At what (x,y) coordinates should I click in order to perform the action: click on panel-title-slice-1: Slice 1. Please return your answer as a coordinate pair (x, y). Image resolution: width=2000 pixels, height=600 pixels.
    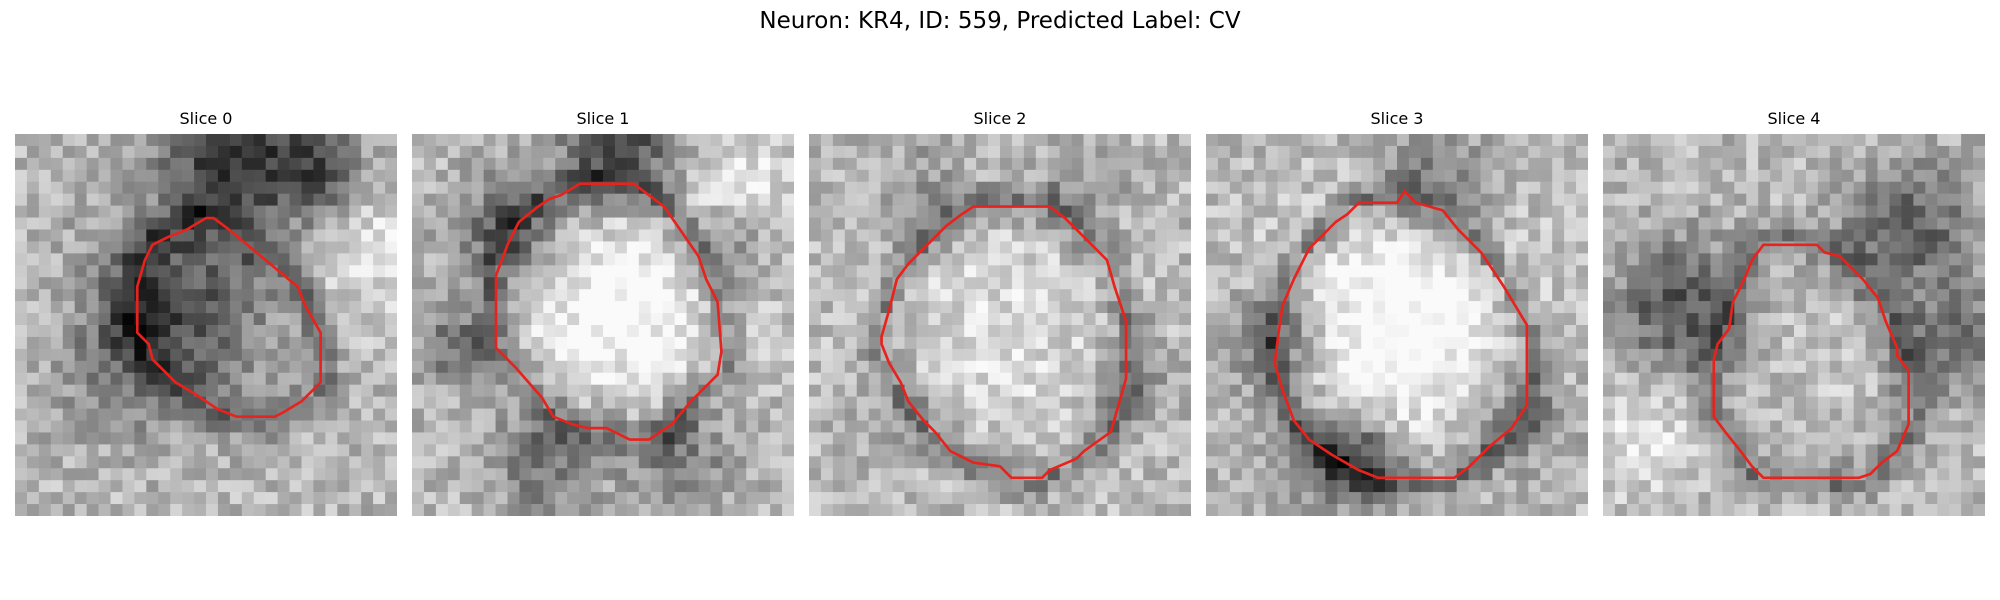
    Looking at the image, I should click on (603, 118).